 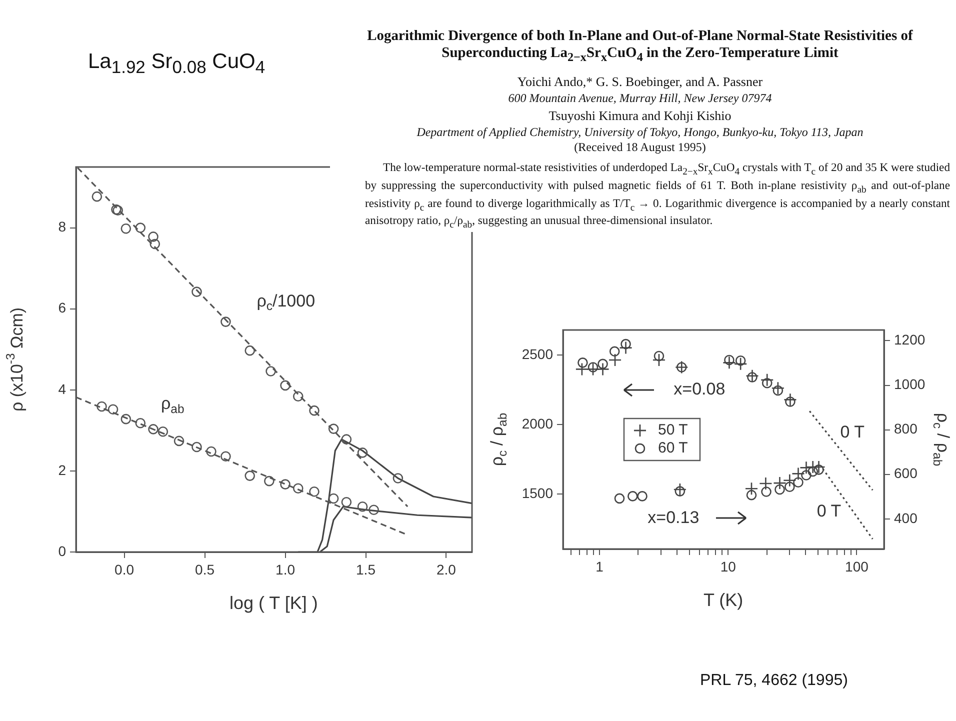 What do you see at coordinates (538, 423) in the screenshot?
I see `y-tick-label: 2000` at bounding box center [538, 423].